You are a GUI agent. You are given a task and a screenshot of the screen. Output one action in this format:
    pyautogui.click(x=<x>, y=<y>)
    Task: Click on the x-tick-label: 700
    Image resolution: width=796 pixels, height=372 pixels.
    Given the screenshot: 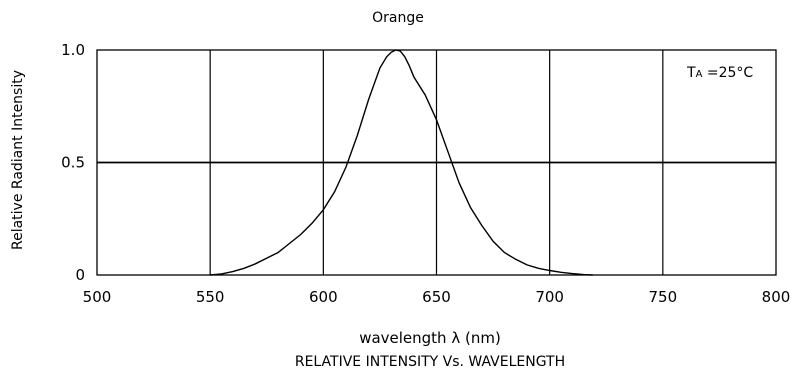 What is the action you would take?
    pyautogui.click(x=549, y=297)
    